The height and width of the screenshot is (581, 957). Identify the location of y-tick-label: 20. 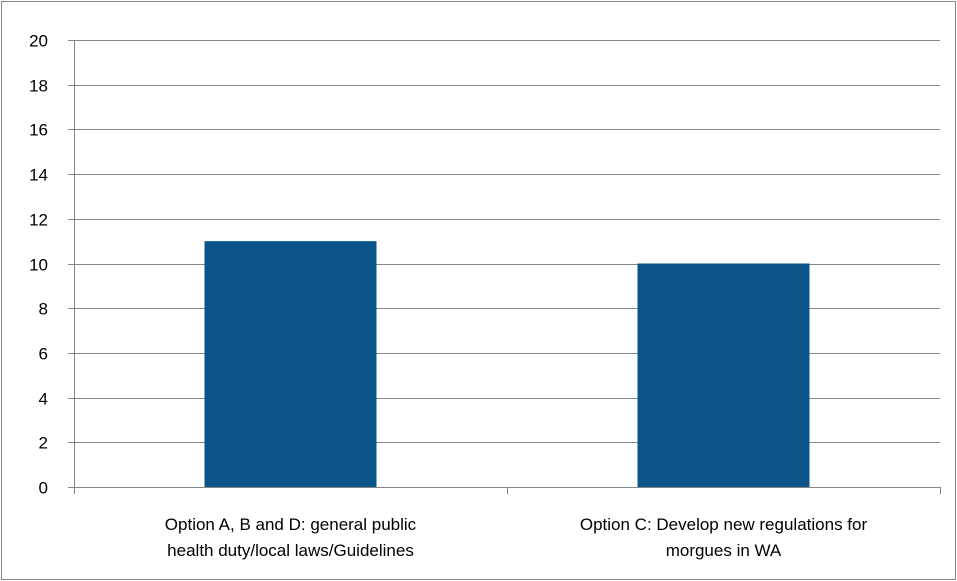
(38, 41).